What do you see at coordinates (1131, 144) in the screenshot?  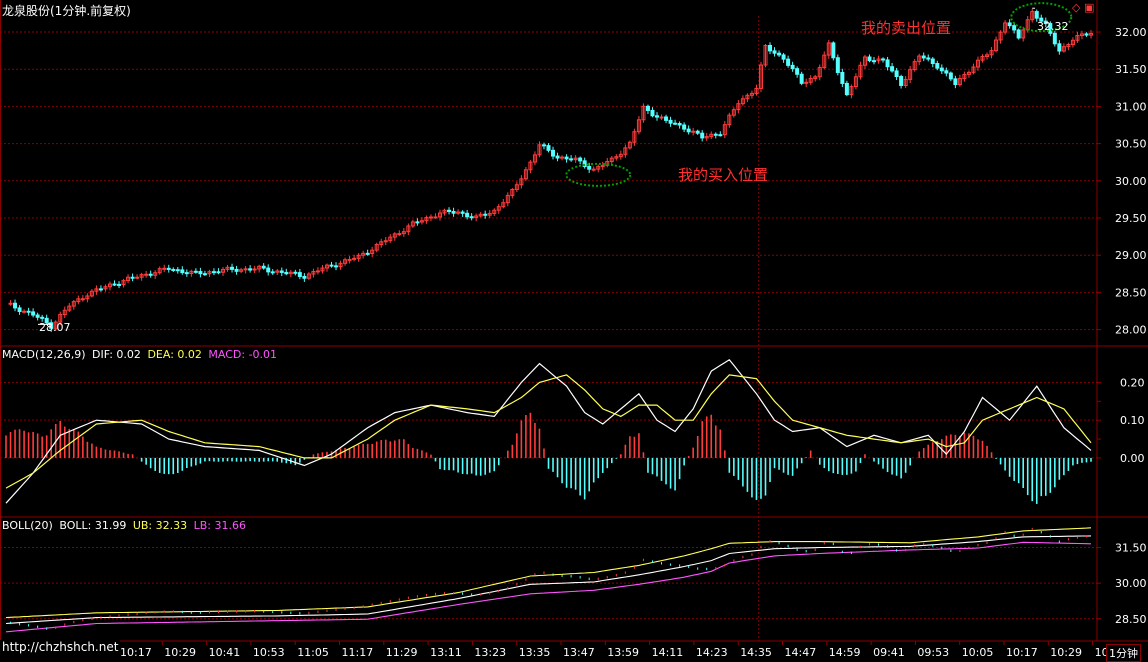 I see `price-tick-label: 30.50` at bounding box center [1131, 144].